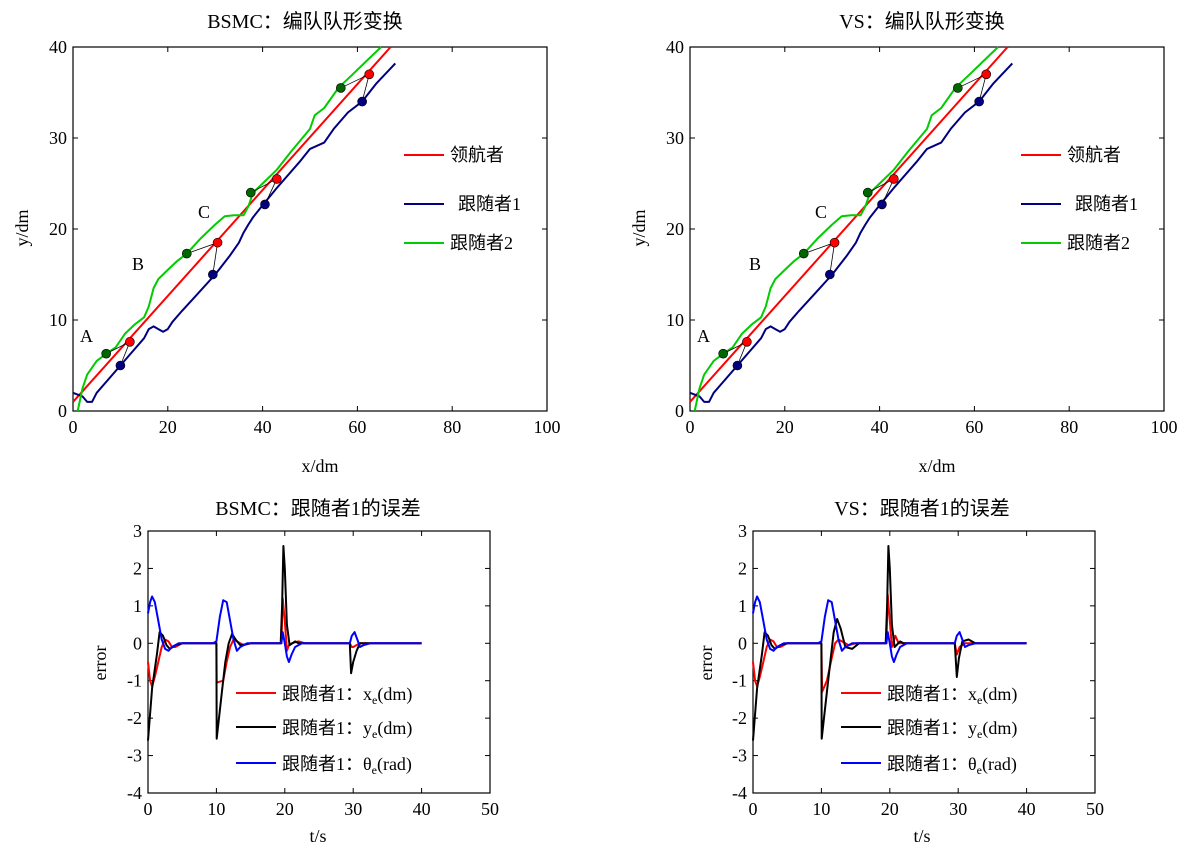  Describe the element at coordinates (204, 212) in the screenshot. I see `annotation-c: C` at that location.